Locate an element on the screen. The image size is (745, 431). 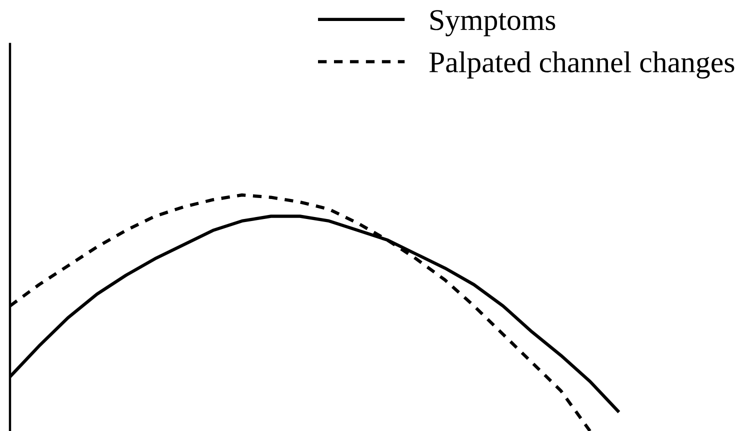
legend-label: Palpated channel changes is located at coordinates (581, 65).